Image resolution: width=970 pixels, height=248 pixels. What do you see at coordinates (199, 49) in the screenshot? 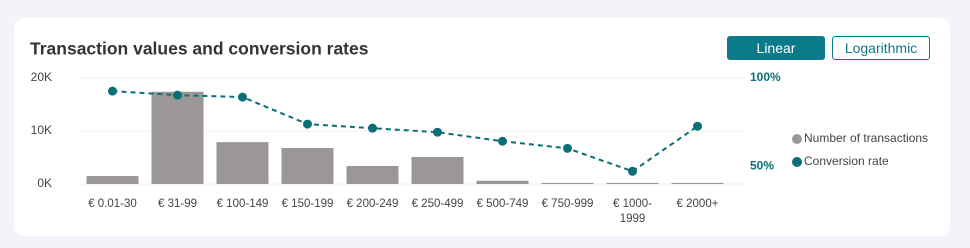
I see `chart-title: Transaction values and conversion rates` at bounding box center [199, 49].